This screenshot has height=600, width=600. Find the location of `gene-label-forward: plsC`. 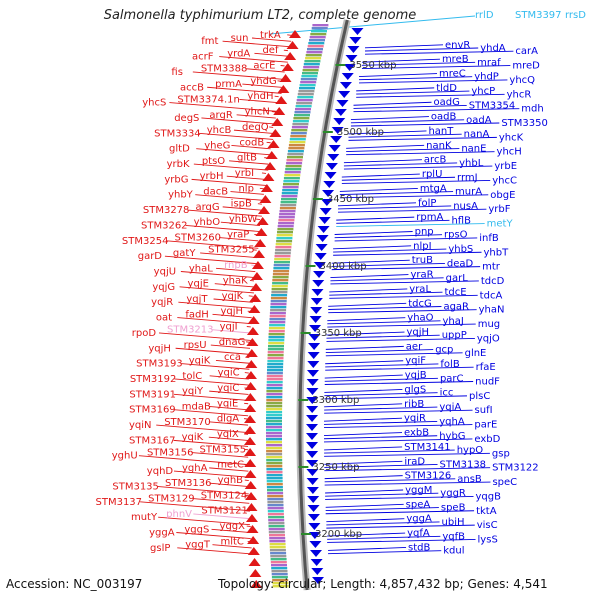

gene-label-forward: plsC is located at coordinates (479, 396).